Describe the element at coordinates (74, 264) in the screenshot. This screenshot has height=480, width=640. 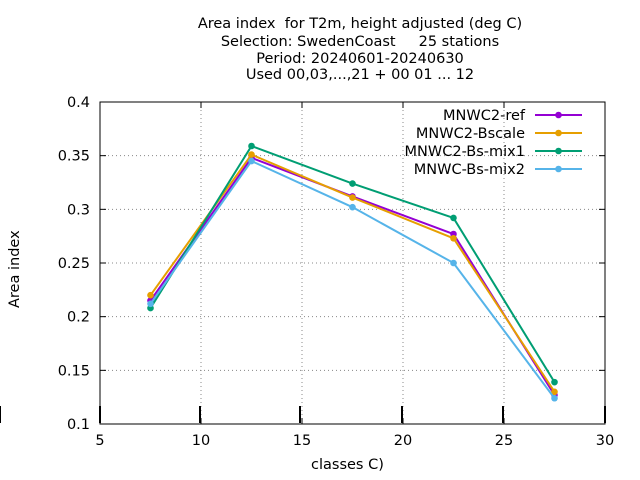
I see `y-tick-label: 0.25` at that location.